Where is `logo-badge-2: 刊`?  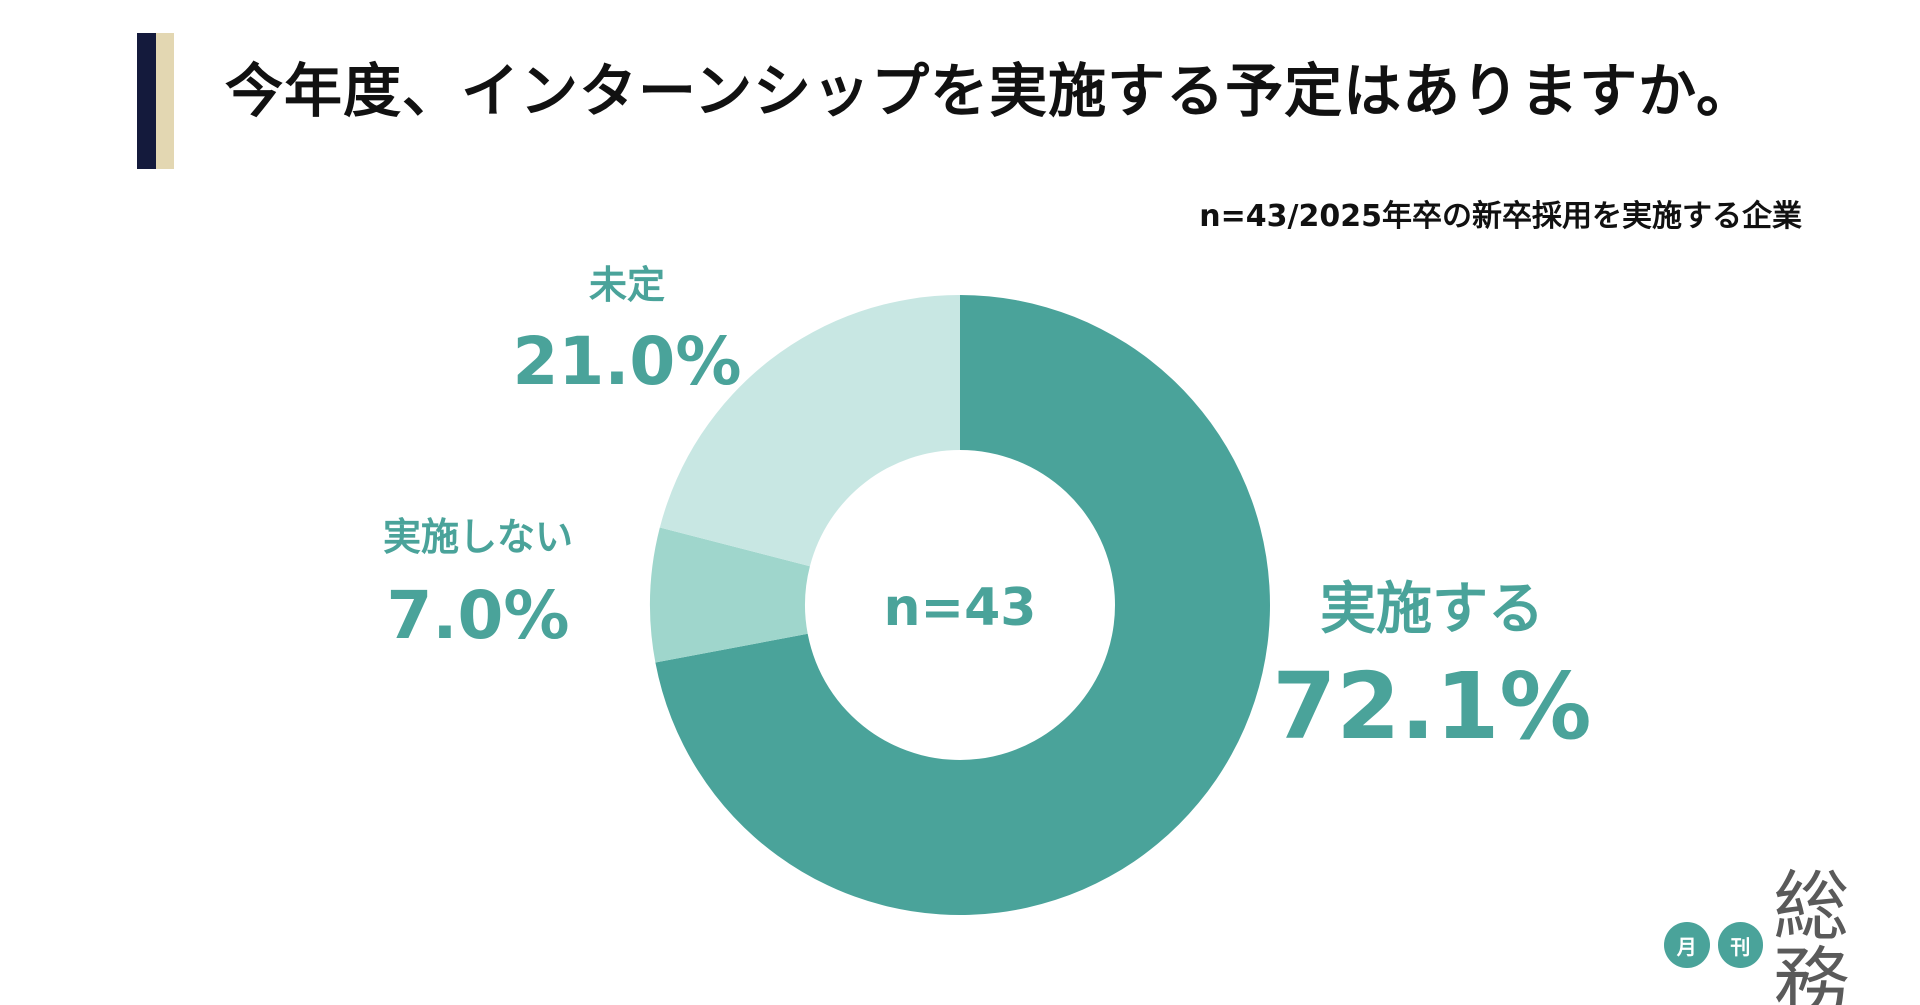 logo-badge-2: 刊 is located at coordinates (1740, 945).